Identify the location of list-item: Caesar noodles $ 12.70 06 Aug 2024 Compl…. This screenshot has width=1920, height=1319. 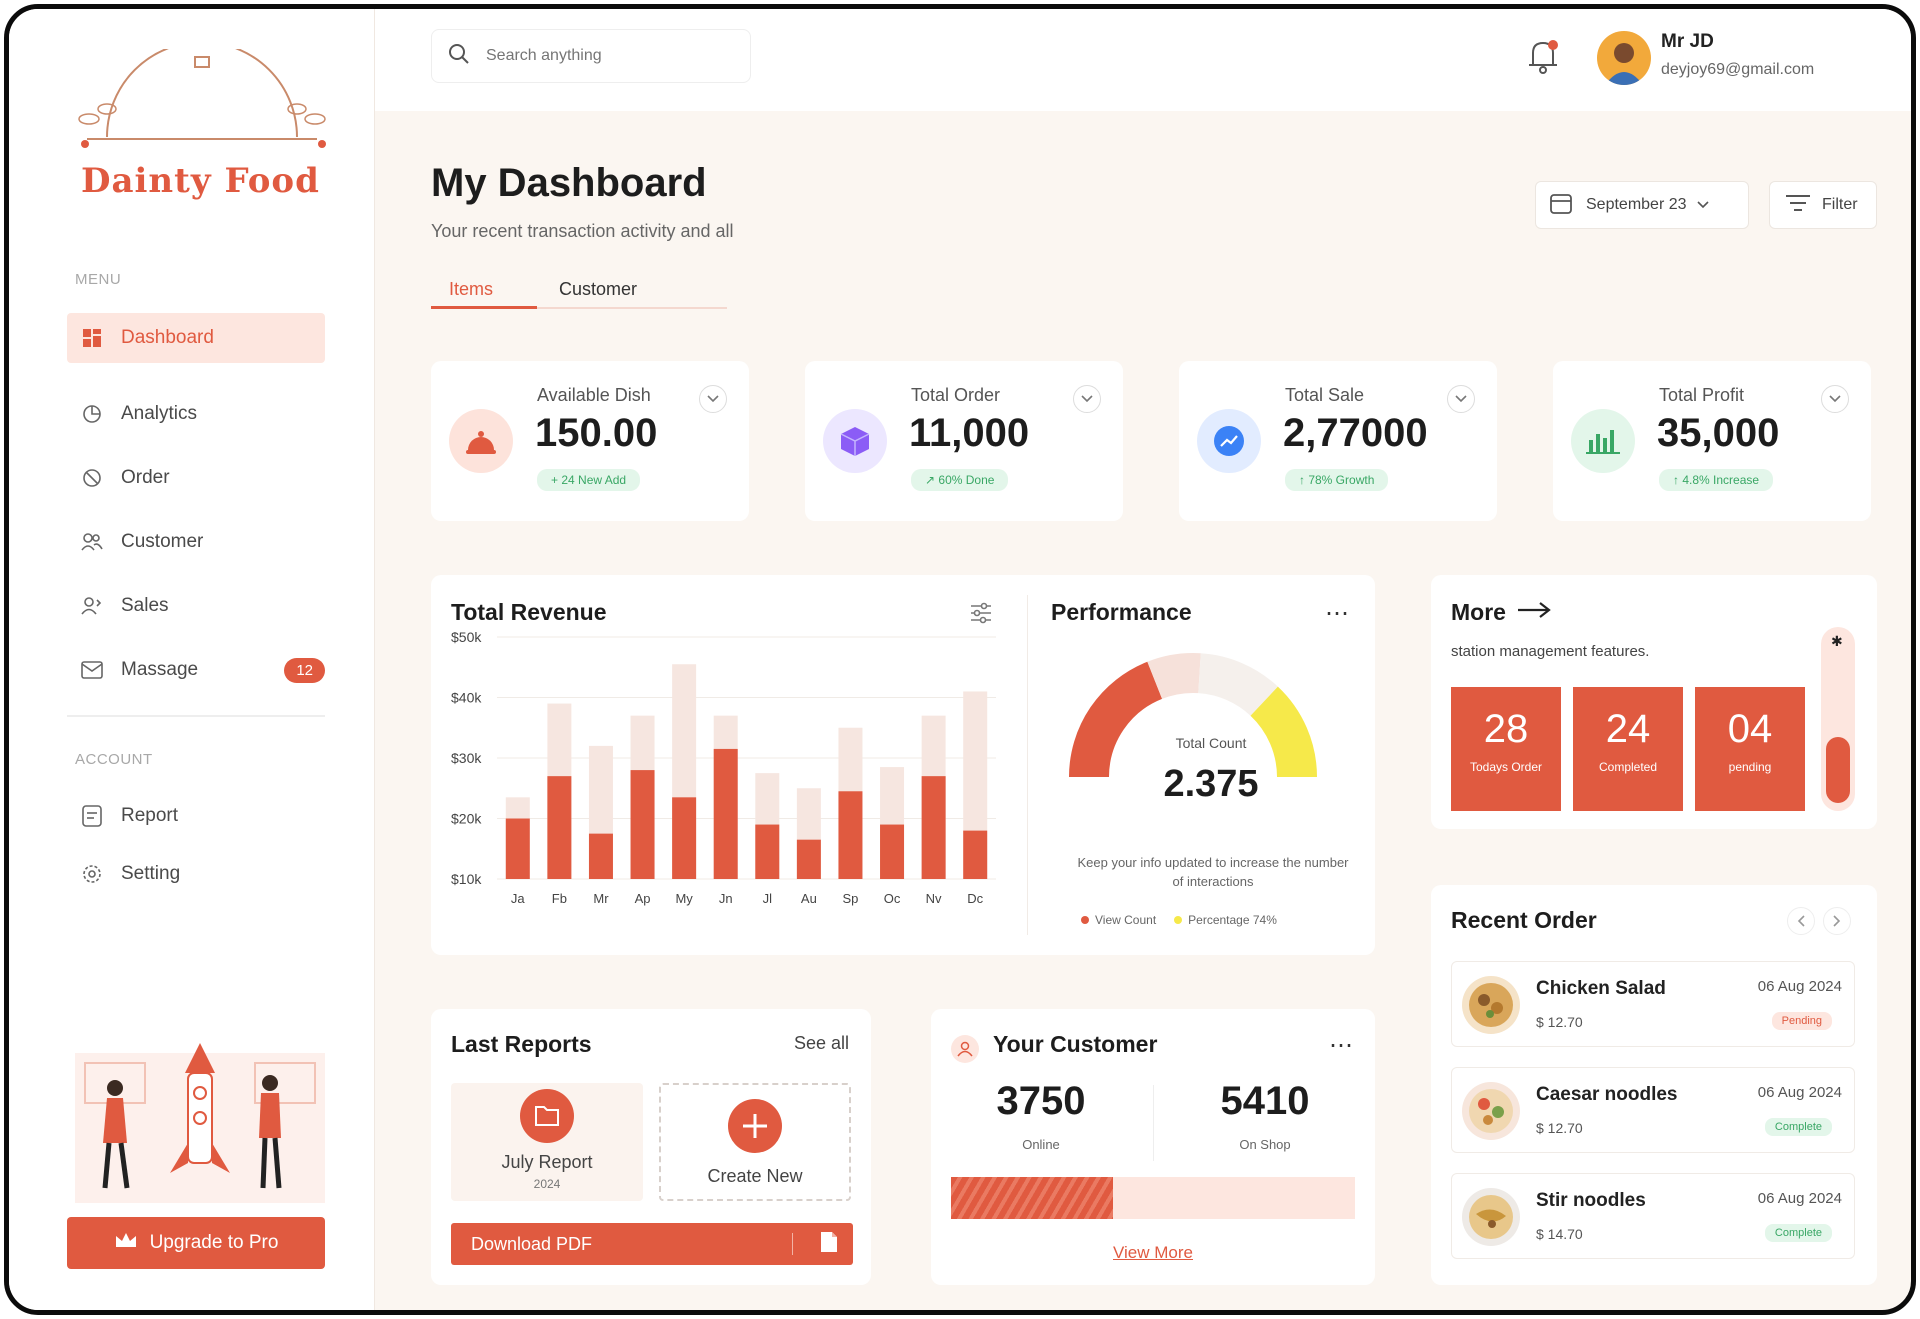
(1653, 1110).